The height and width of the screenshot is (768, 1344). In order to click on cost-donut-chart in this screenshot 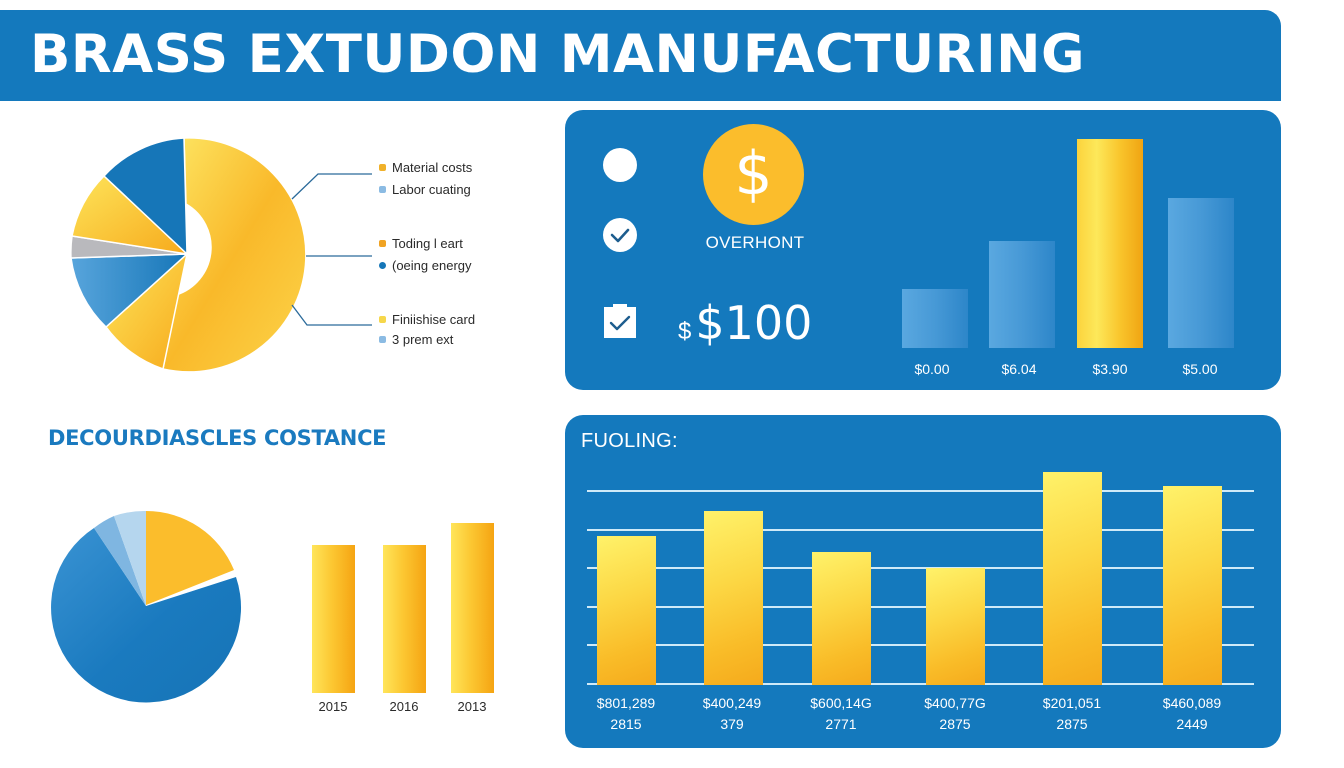, I will do `click(221, 255)`.